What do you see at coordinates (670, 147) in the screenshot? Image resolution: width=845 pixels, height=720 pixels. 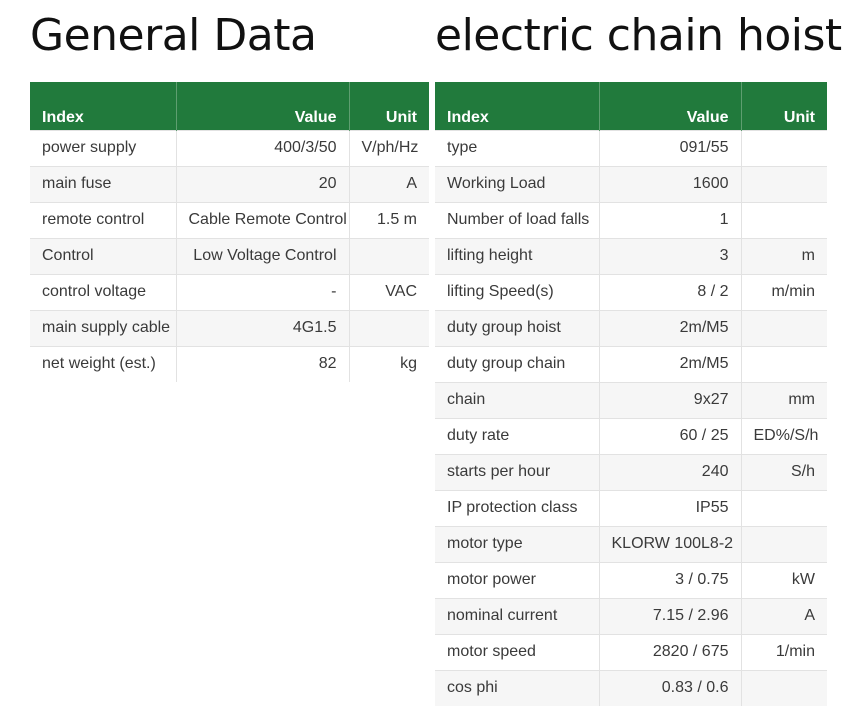 I see `cell-value: 091/55` at bounding box center [670, 147].